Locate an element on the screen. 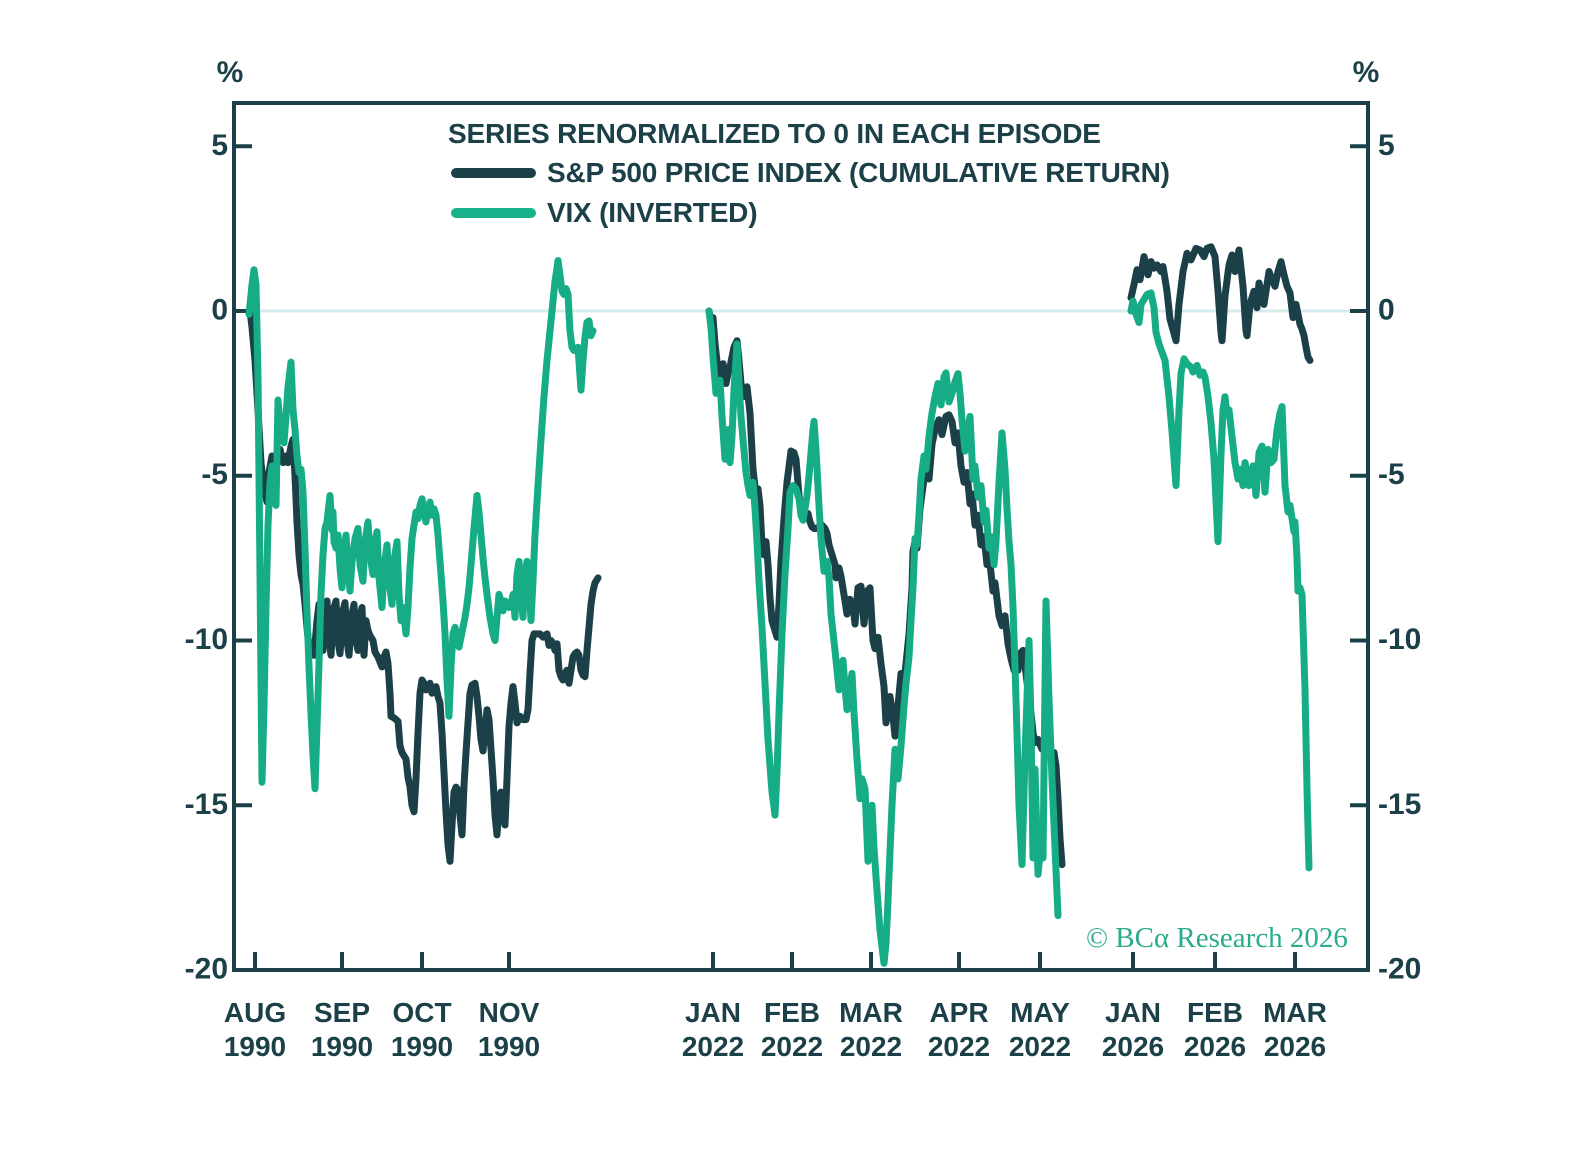 This screenshot has width=1593, height=1149. svg-text:S&P 500 PRICE INDEX (CUMULATIV: S&P 500 PRICE INDEX (CUMULATIVE RETURN) is located at coordinates (858, 172).